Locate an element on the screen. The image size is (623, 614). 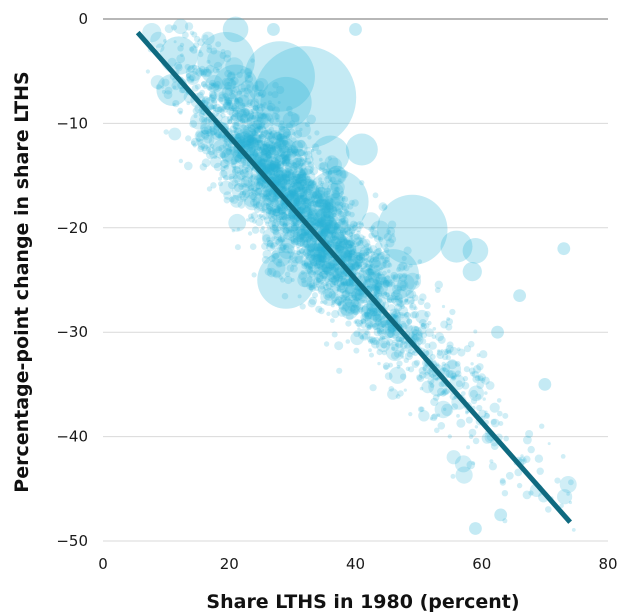
y-tick-label: −20 is located at coordinates (72, 228).